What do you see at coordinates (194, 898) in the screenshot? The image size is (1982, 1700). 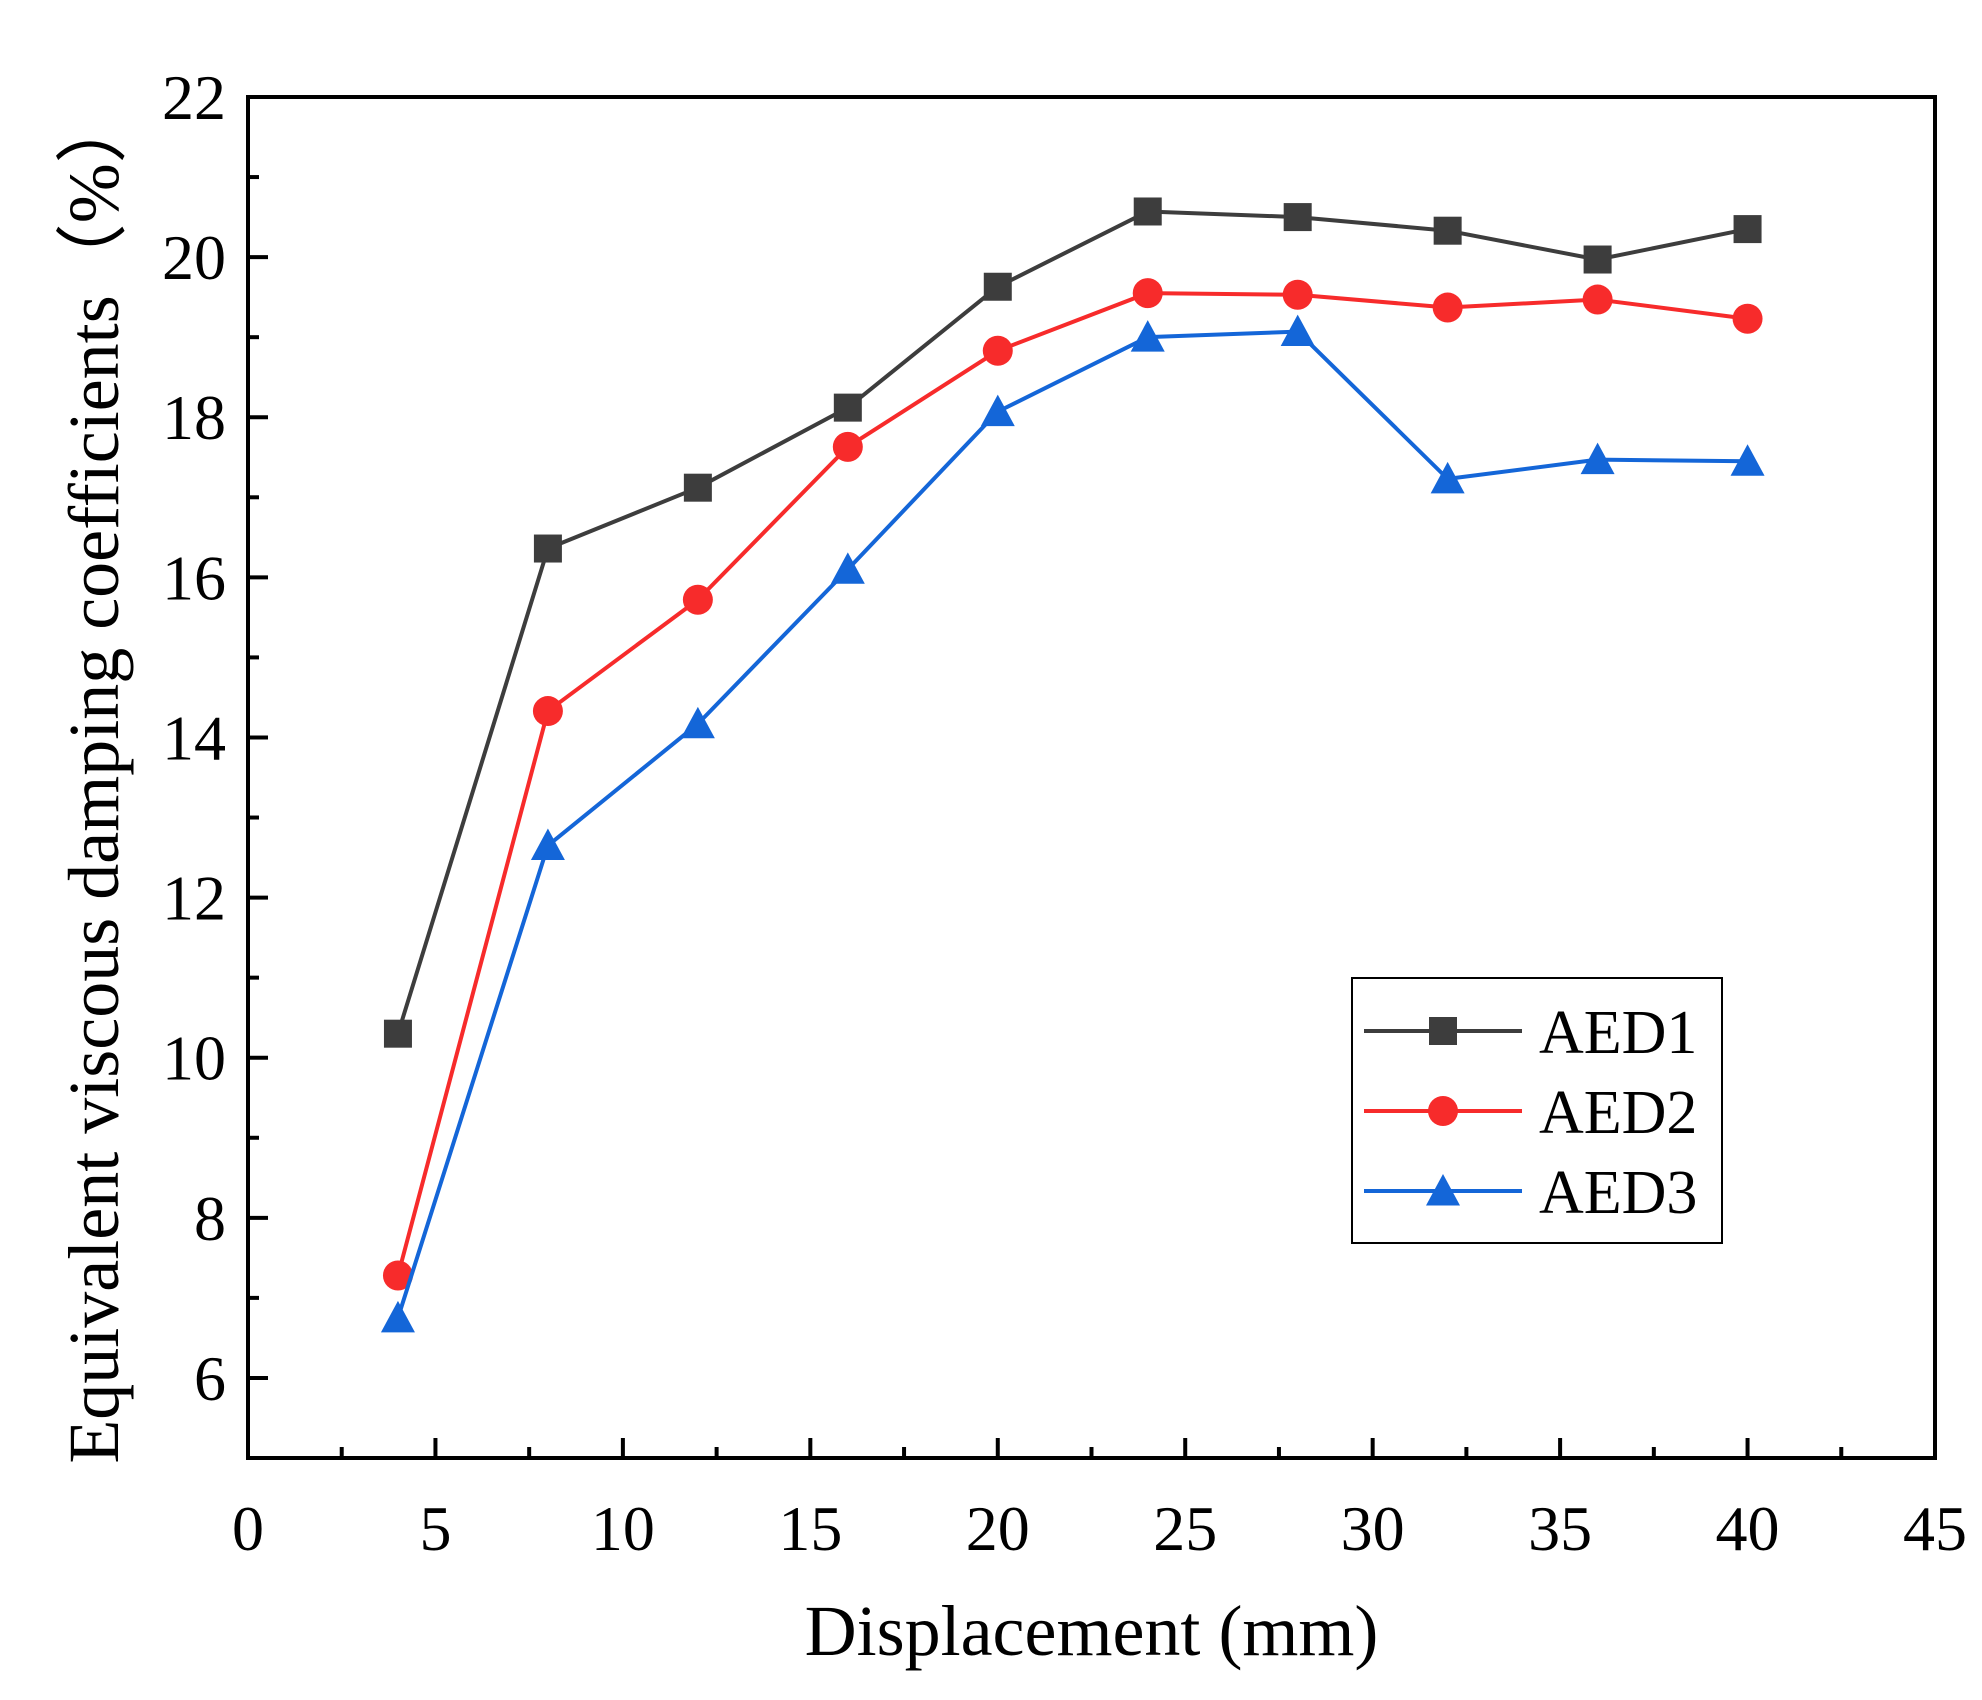 I see `y-tick-label: 12` at bounding box center [194, 898].